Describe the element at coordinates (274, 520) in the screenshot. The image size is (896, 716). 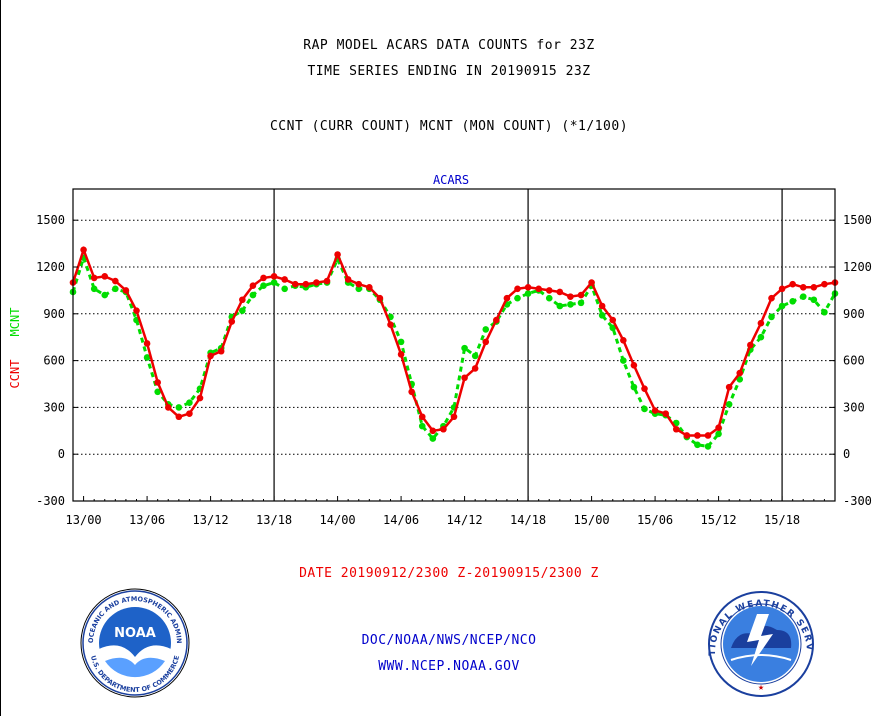
I see `x-tick-label: 13/18` at that location.